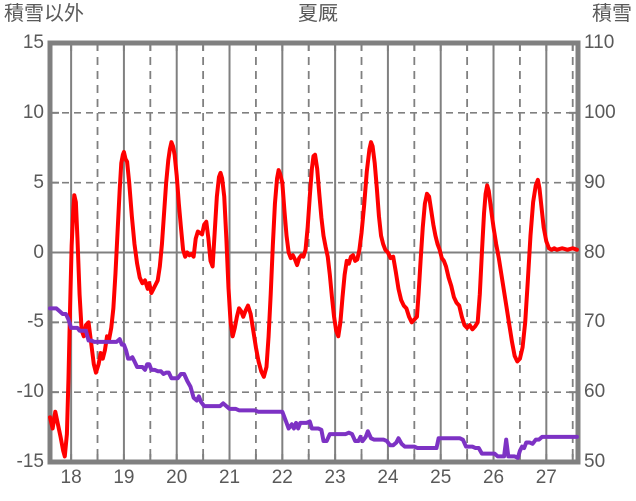  Describe the element at coordinates (600, 112) in the screenshot. I see `y-axis-right-tick-100: 100` at that location.